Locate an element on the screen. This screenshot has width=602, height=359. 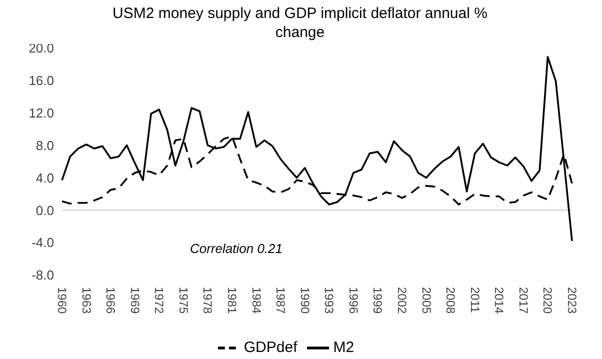
x-tick-label: 1963 is located at coordinates (86, 300).